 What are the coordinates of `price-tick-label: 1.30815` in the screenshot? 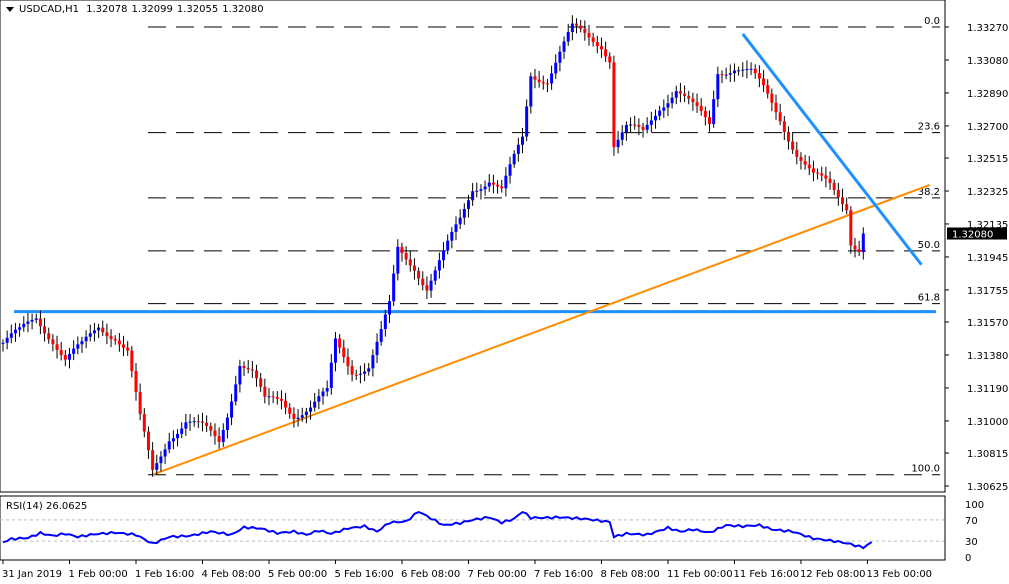 It's located at (987, 454).